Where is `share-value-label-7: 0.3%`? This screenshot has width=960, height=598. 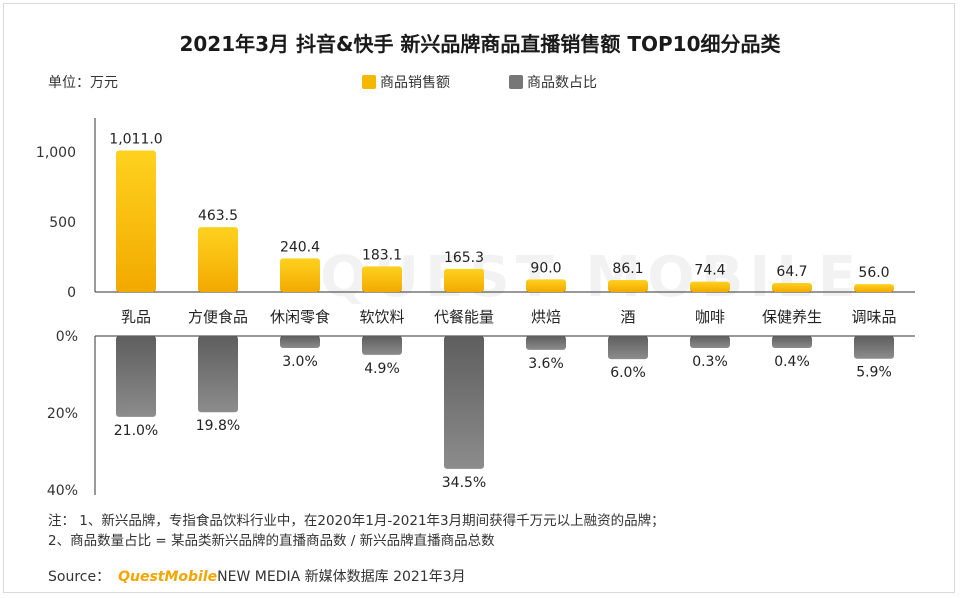 share-value-label-7: 0.3% is located at coordinates (710, 362).